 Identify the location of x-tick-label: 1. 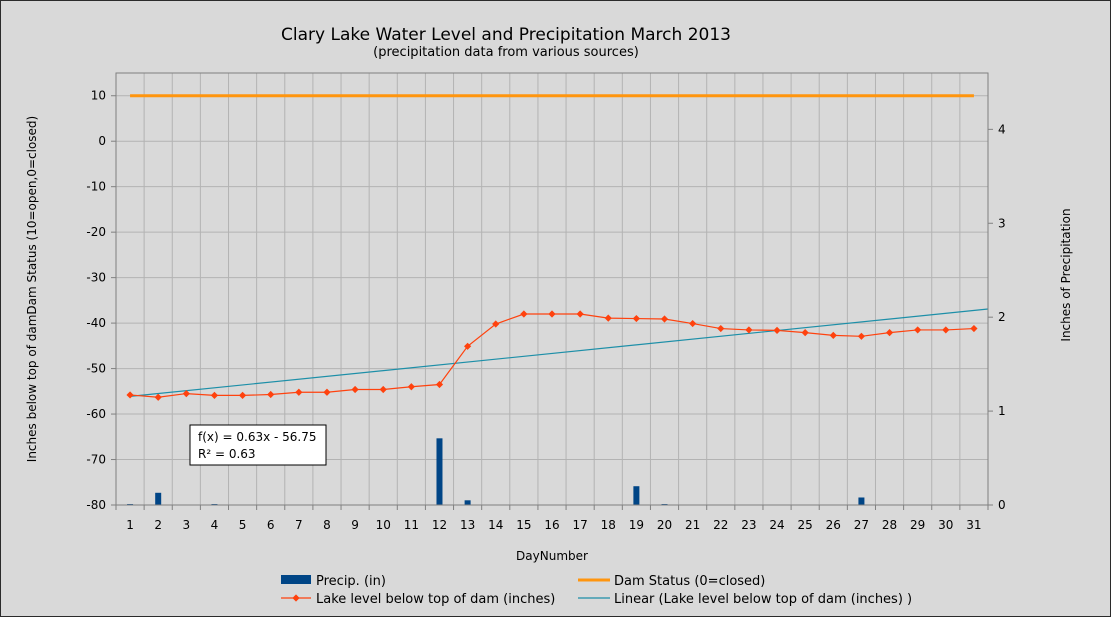
(130, 525).